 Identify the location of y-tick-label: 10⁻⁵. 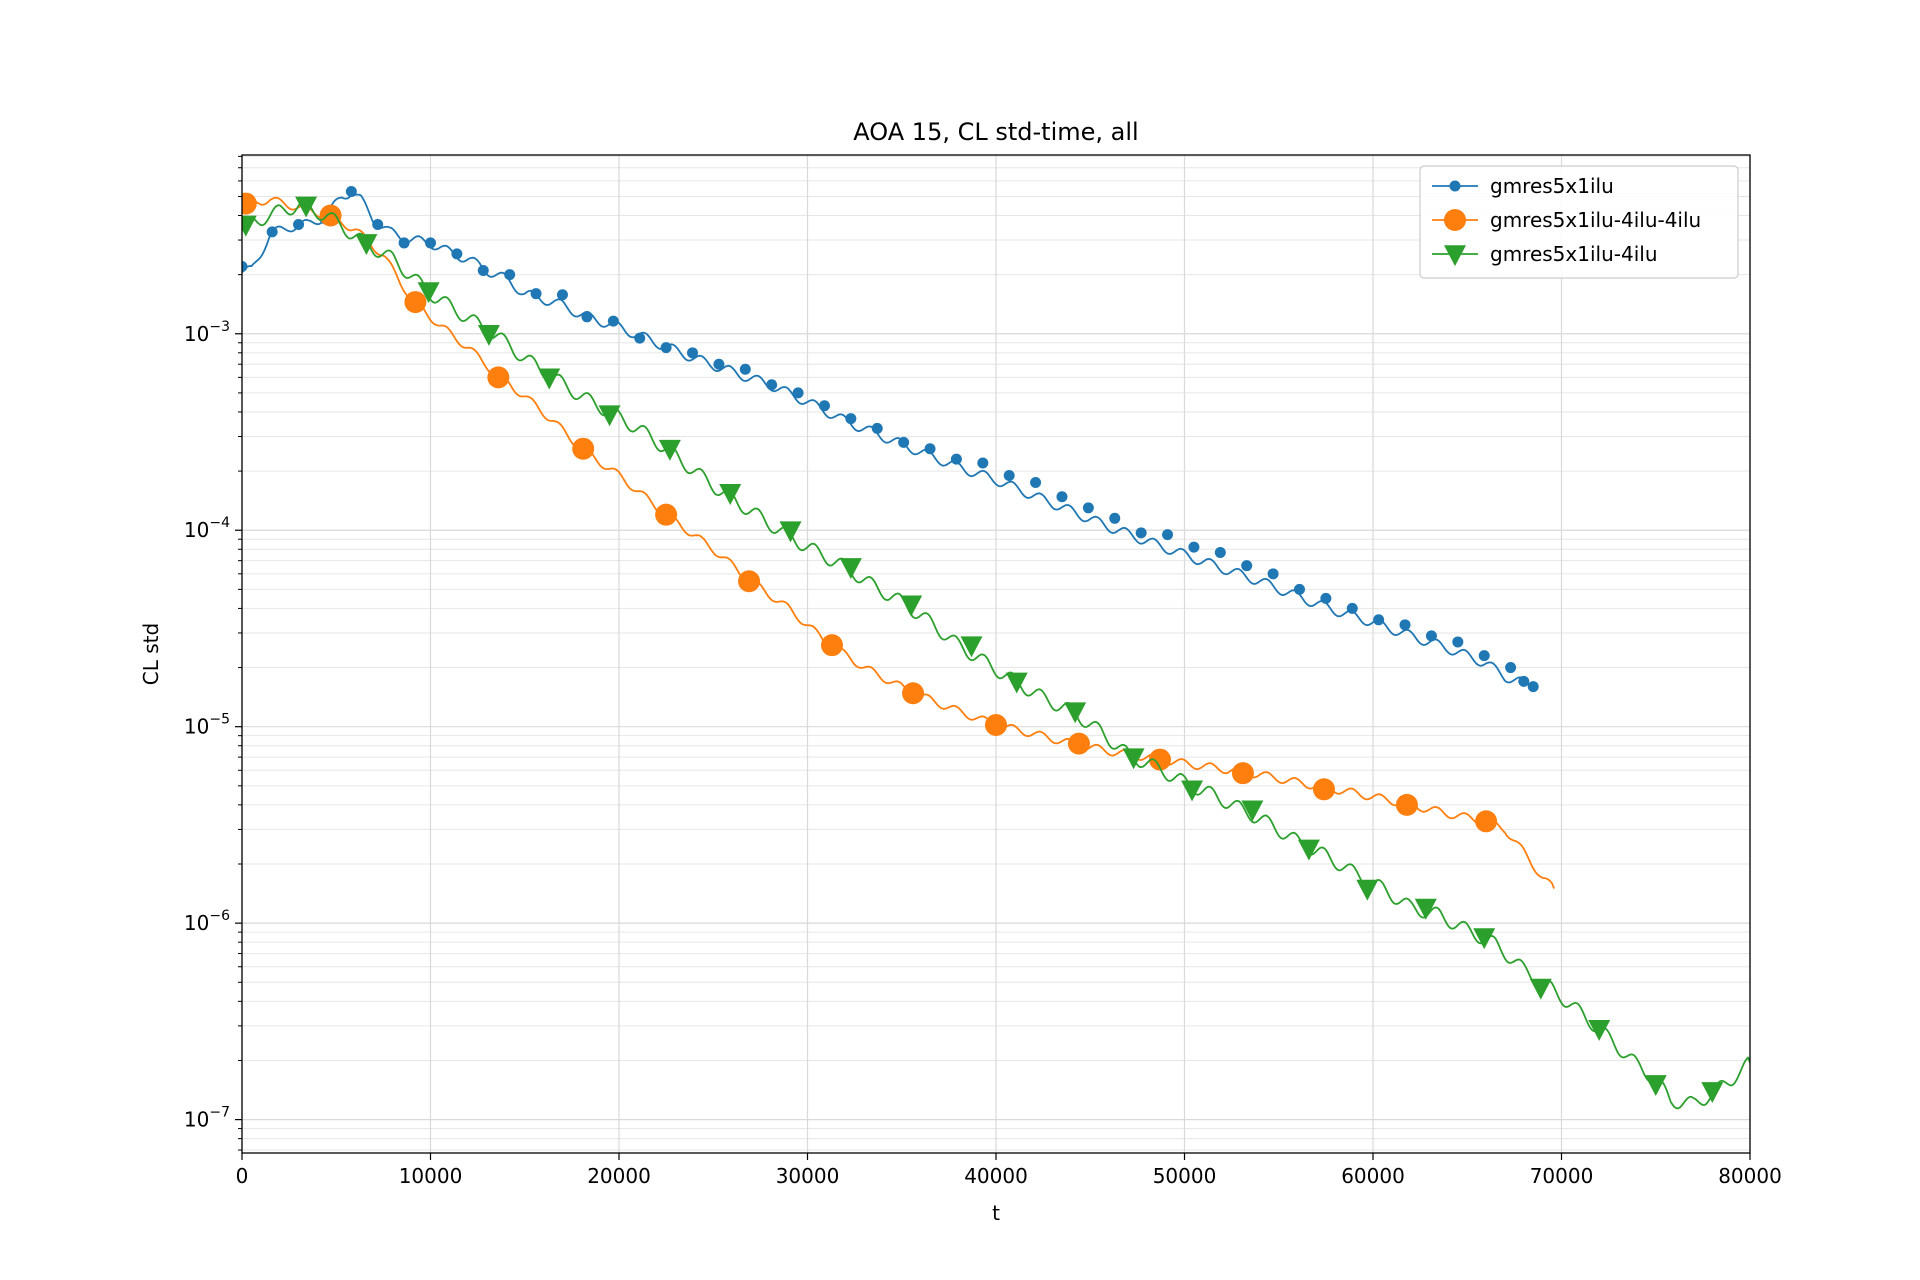
(207, 725).